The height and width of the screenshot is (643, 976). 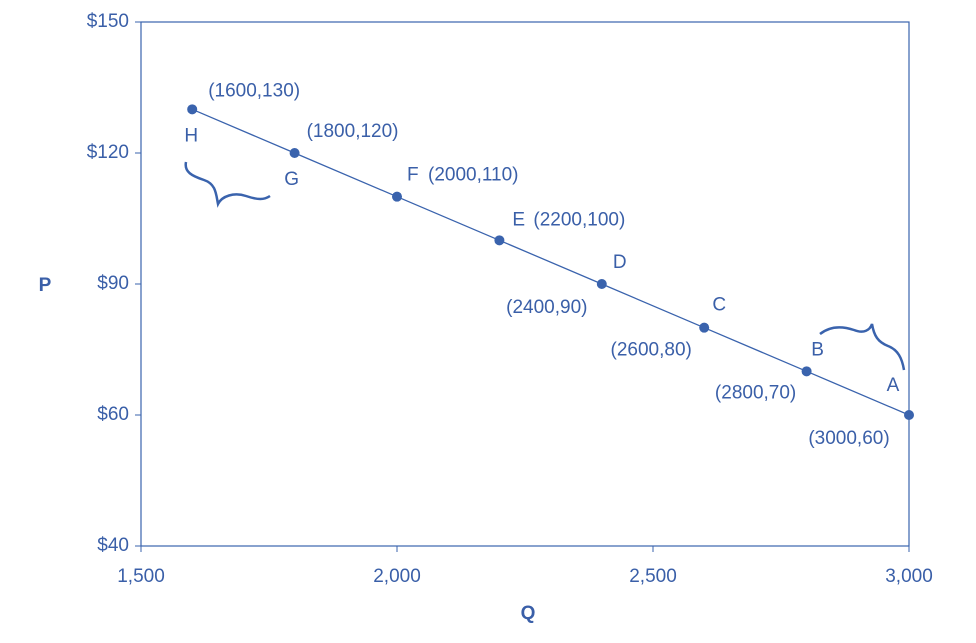 What do you see at coordinates (518, 219) in the screenshot?
I see `point-name: E` at bounding box center [518, 219].